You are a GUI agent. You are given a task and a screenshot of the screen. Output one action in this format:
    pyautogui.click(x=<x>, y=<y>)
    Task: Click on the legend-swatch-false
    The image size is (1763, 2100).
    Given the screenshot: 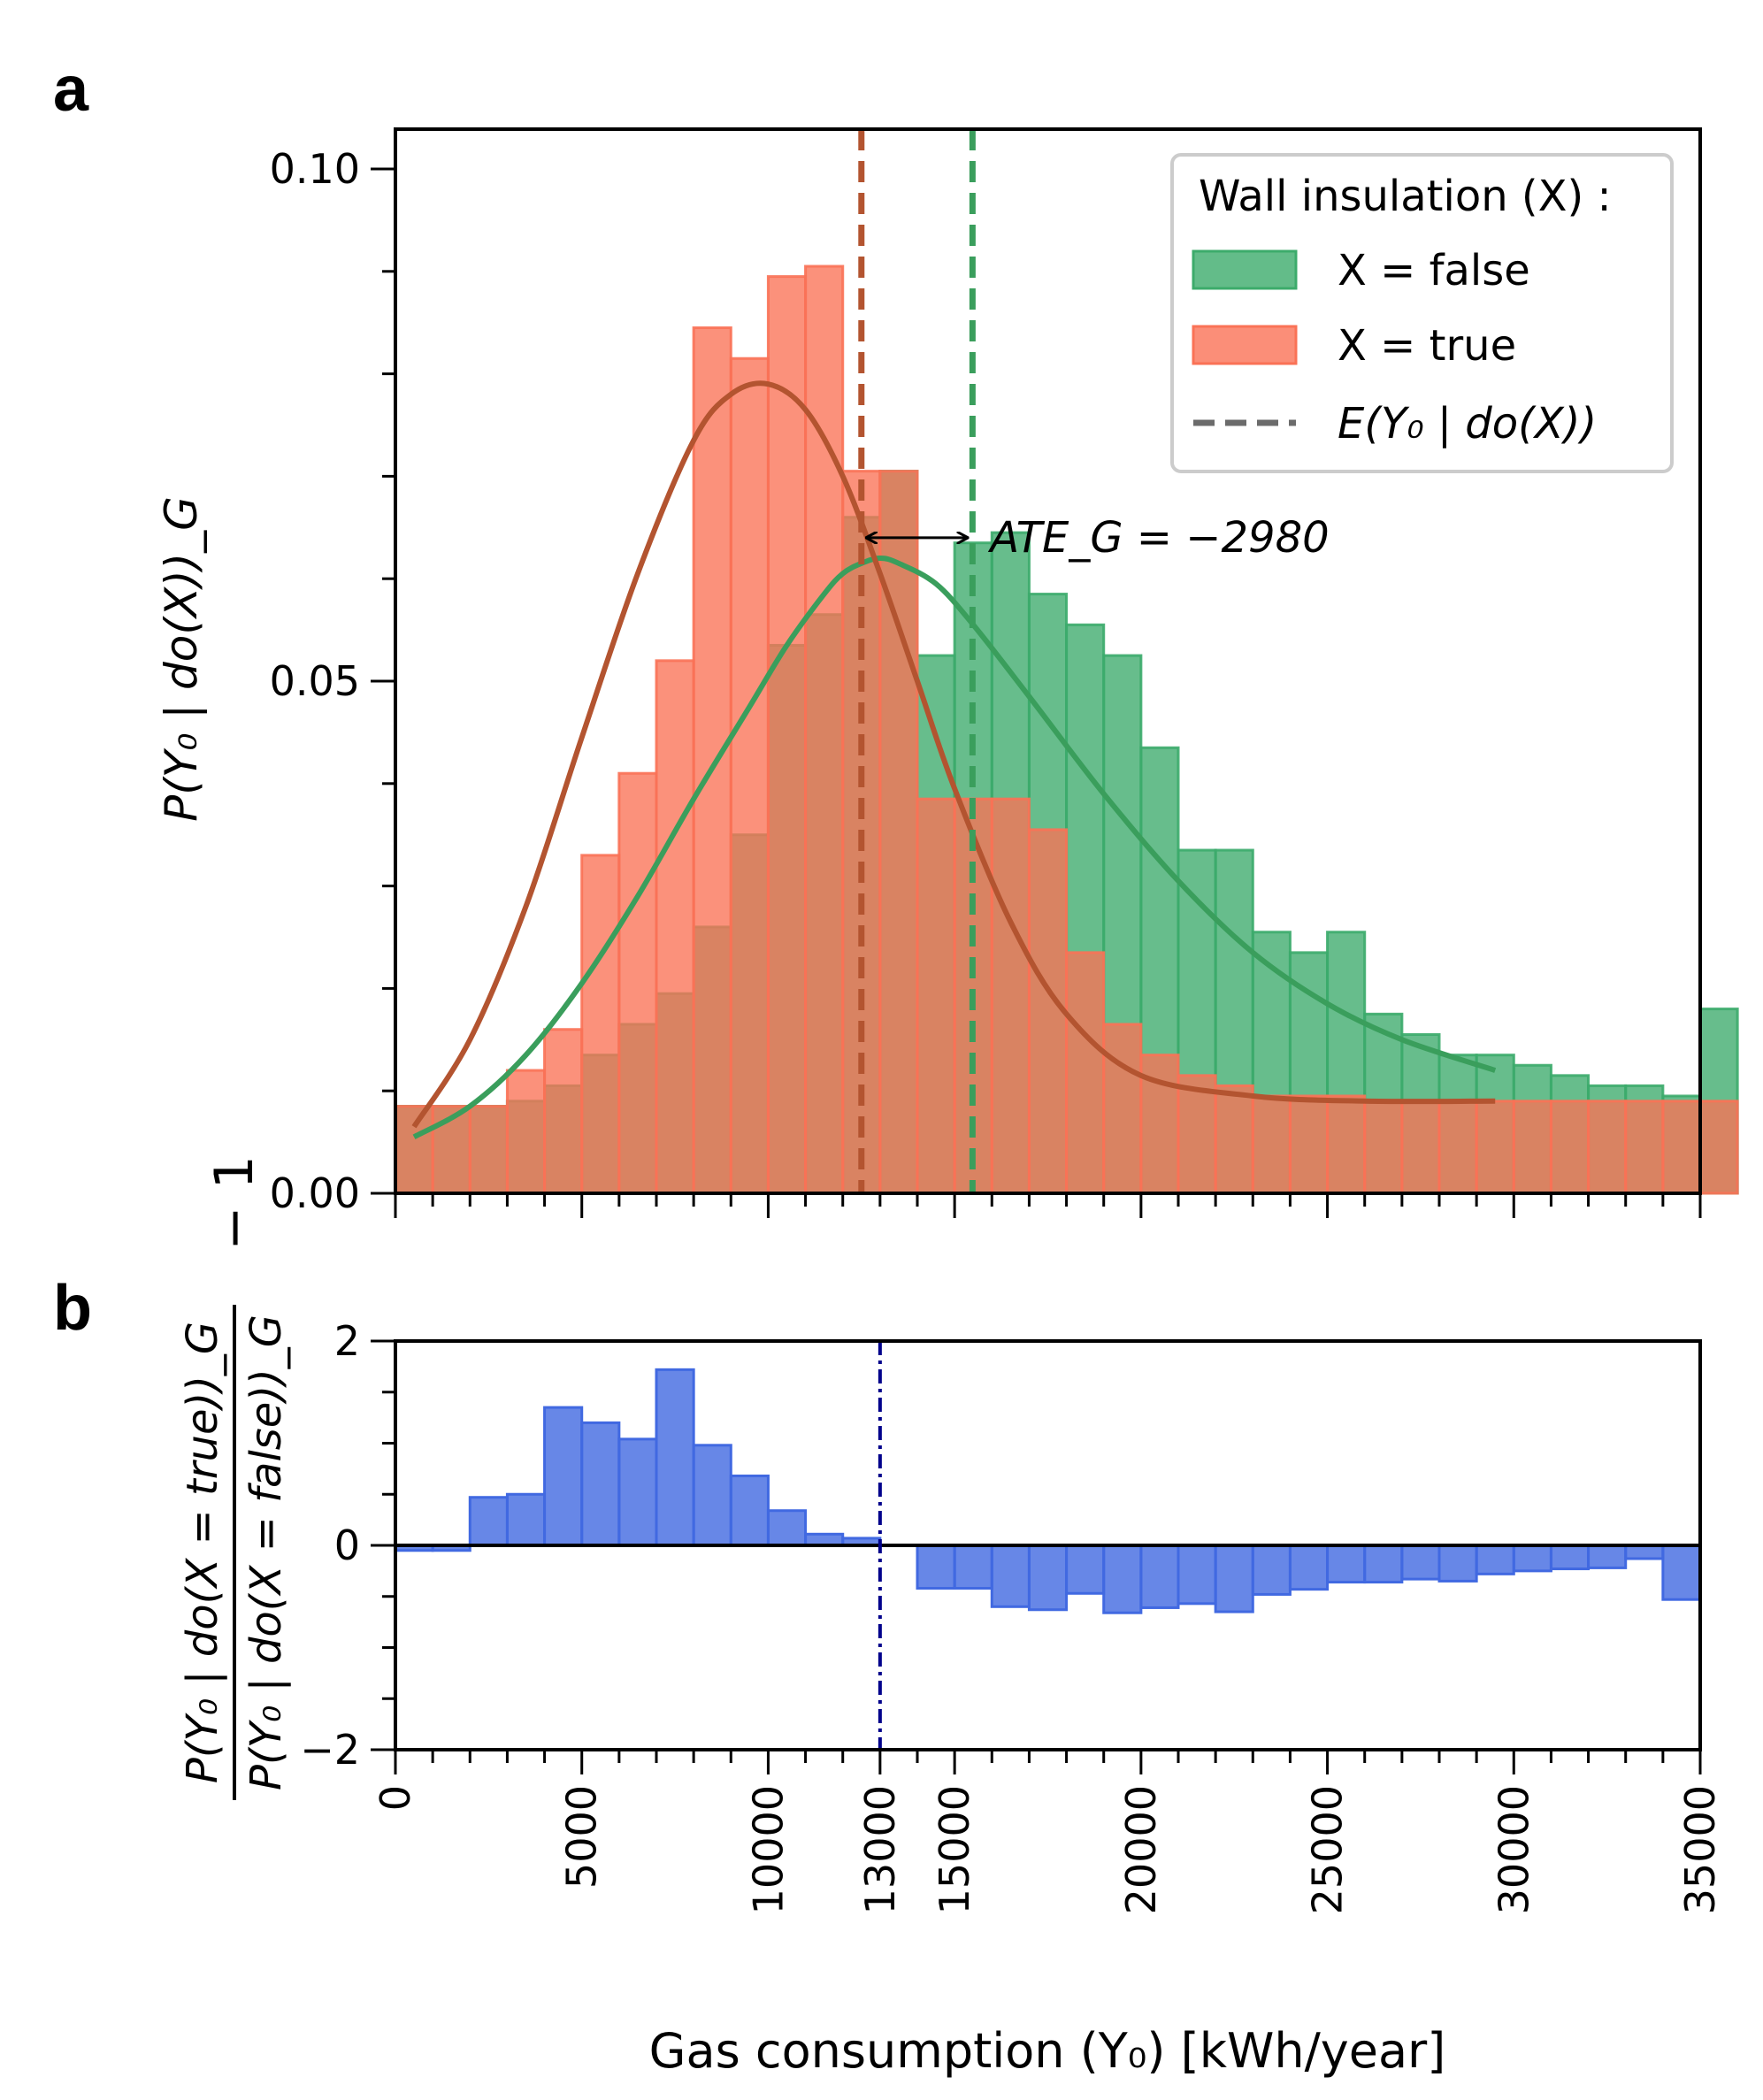 What is the action you would take?
    pyautogui.click(x=1245, y=269)
    